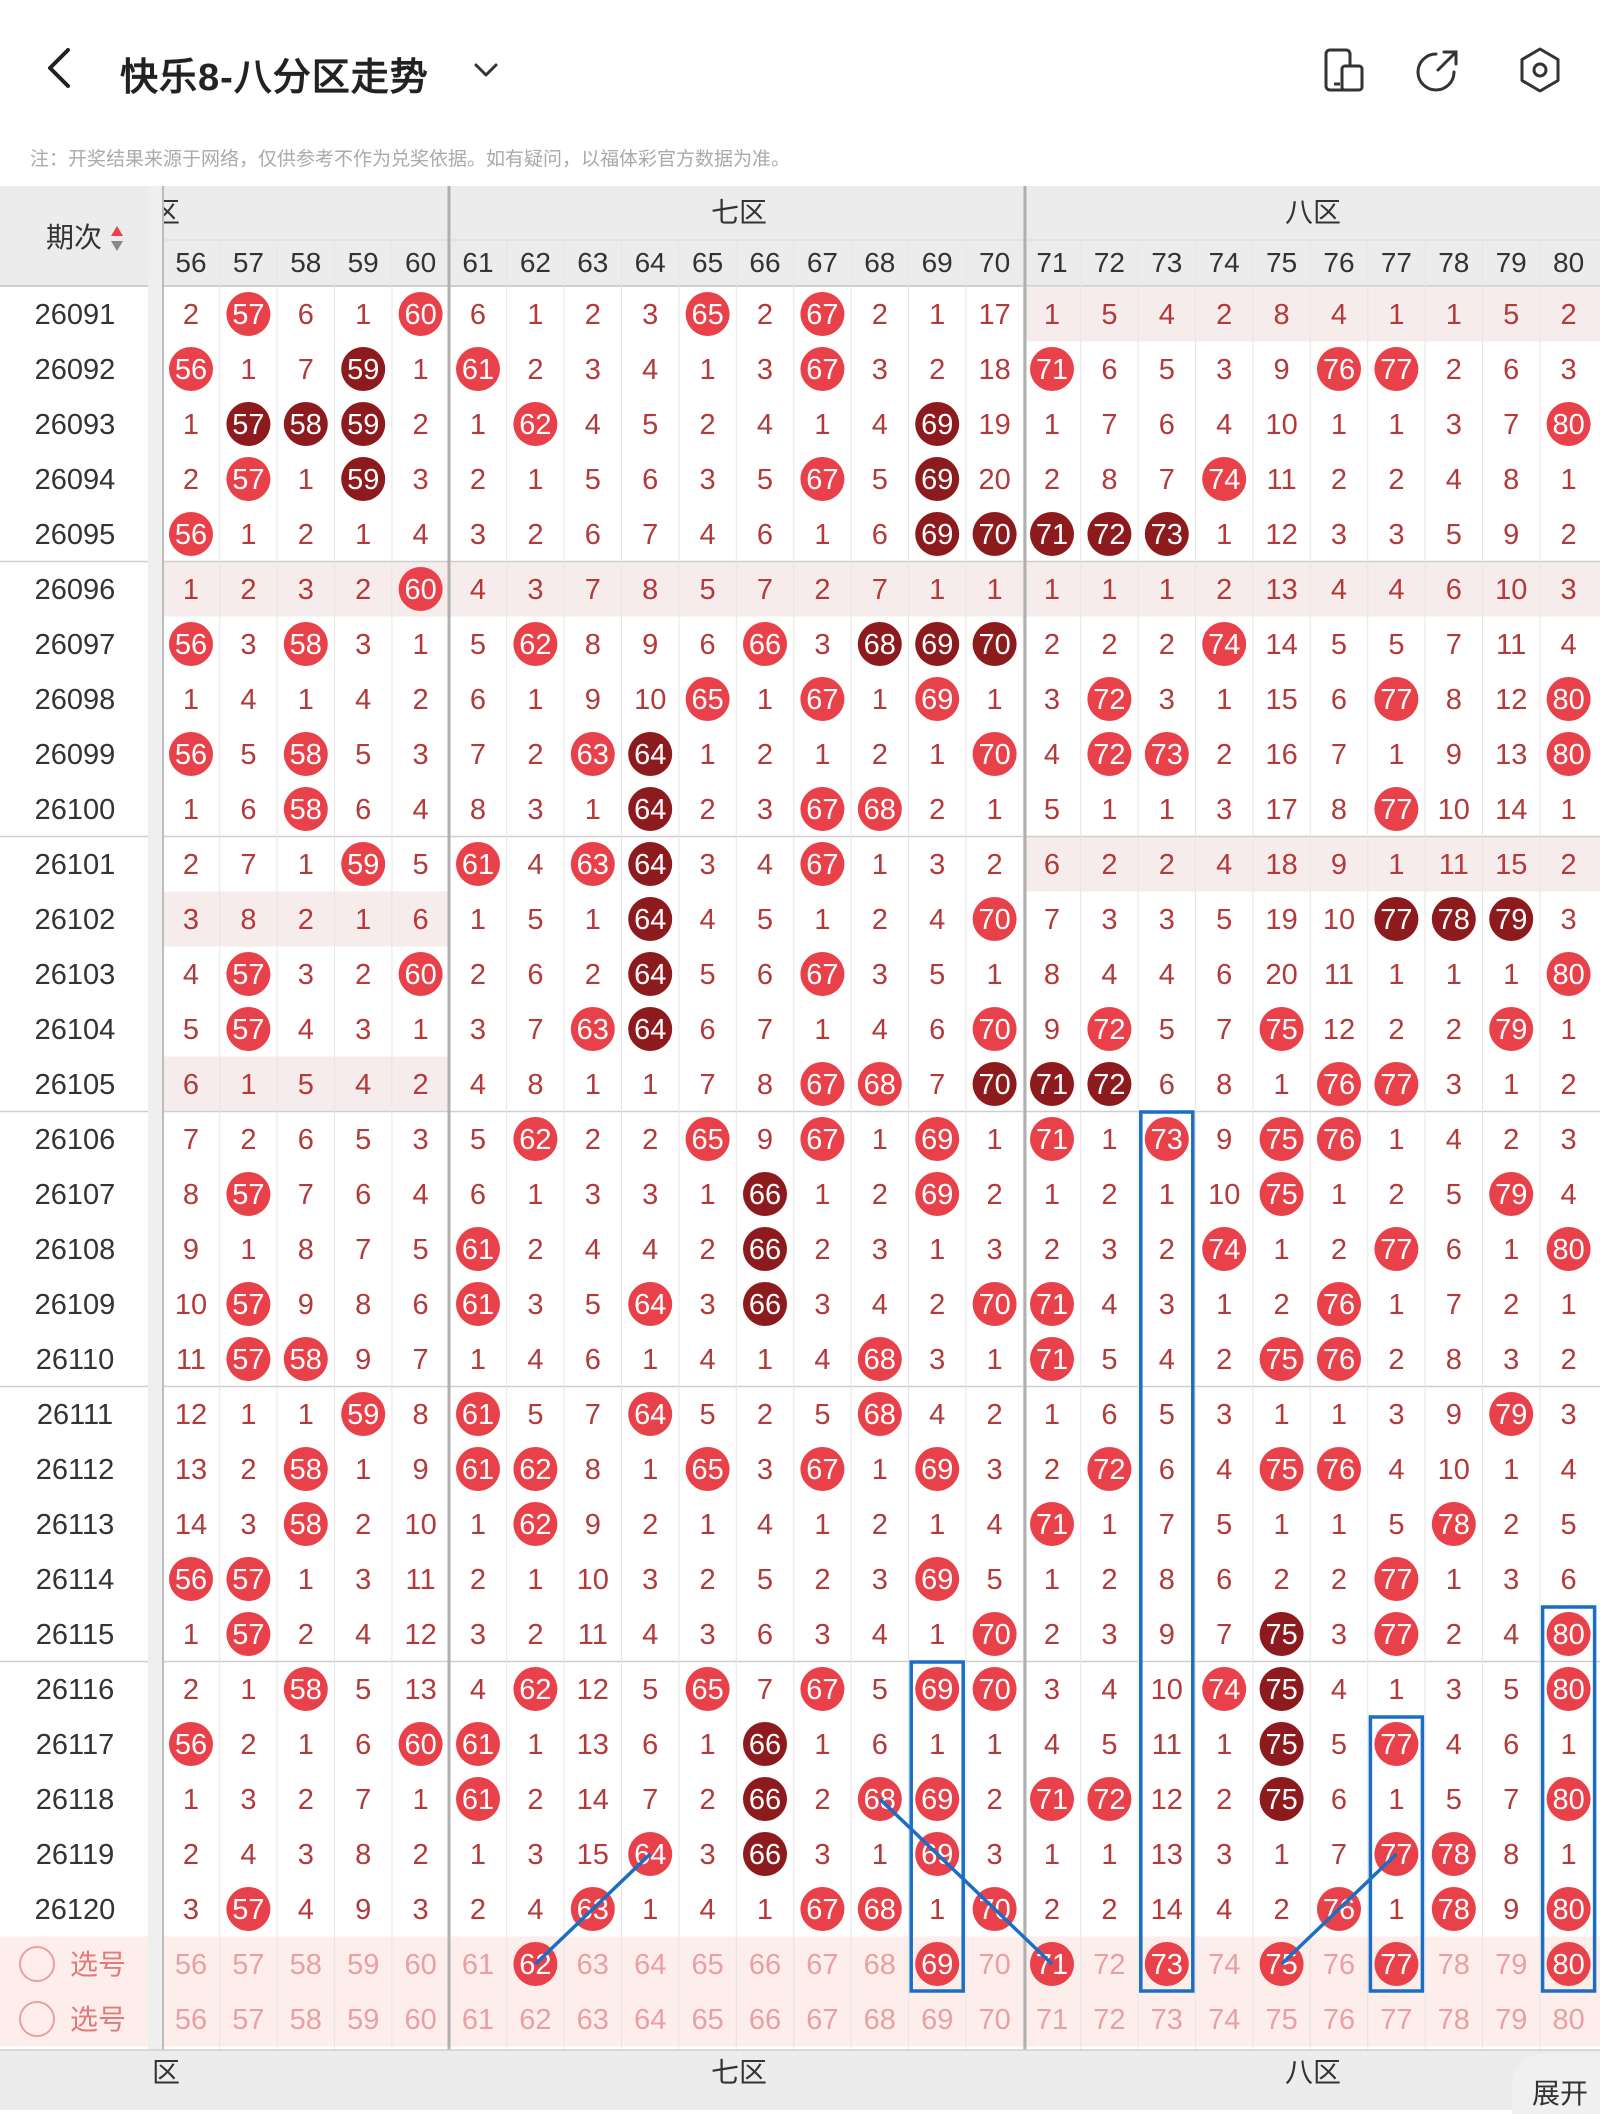 The image size is (1600, 2114). Describe the element at coordinates (1396, 1085) in the screenshot. I see `hit-number: 77` at that location.